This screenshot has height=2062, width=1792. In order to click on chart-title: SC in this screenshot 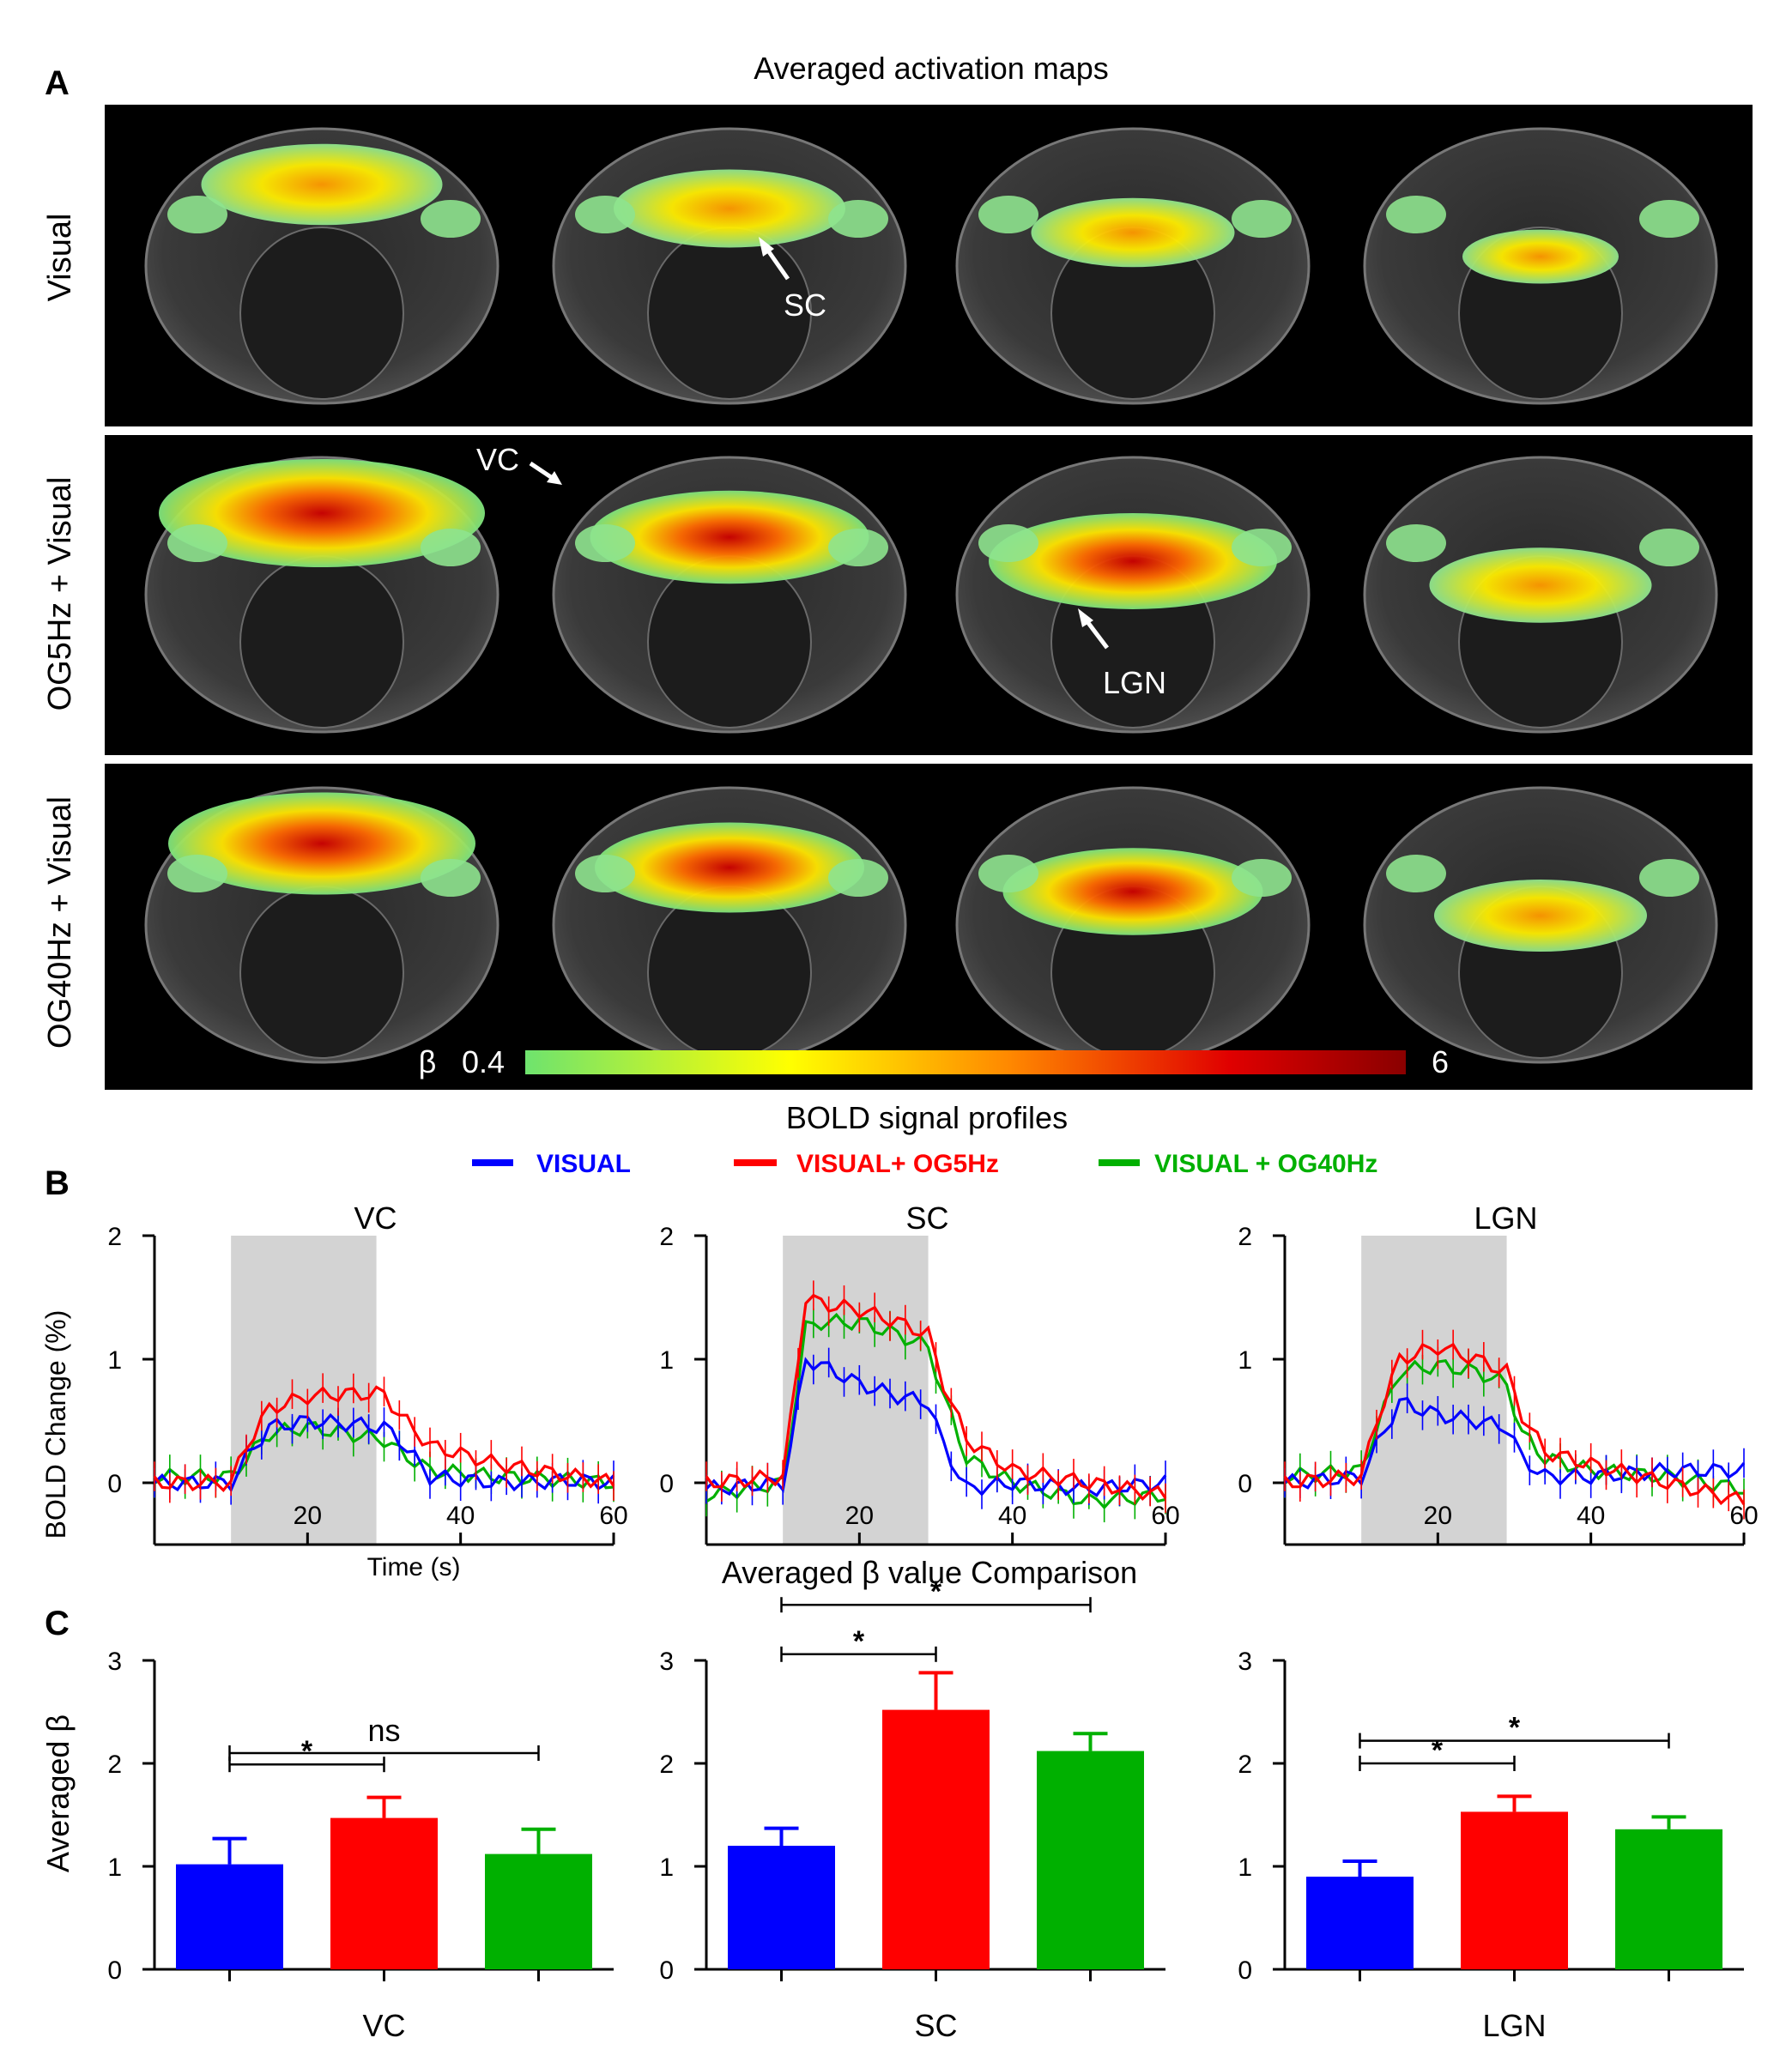, I will do `click(935, 2025)`.